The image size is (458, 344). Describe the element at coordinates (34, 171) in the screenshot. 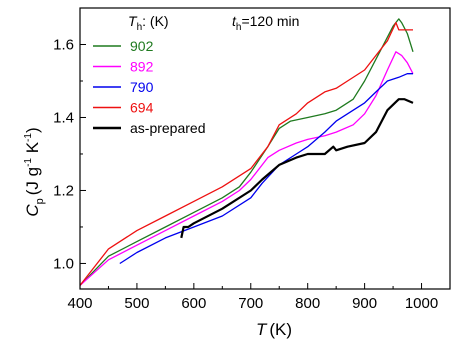

I see `y-axis-title: Cp(J g-1 K-1)` at that location.